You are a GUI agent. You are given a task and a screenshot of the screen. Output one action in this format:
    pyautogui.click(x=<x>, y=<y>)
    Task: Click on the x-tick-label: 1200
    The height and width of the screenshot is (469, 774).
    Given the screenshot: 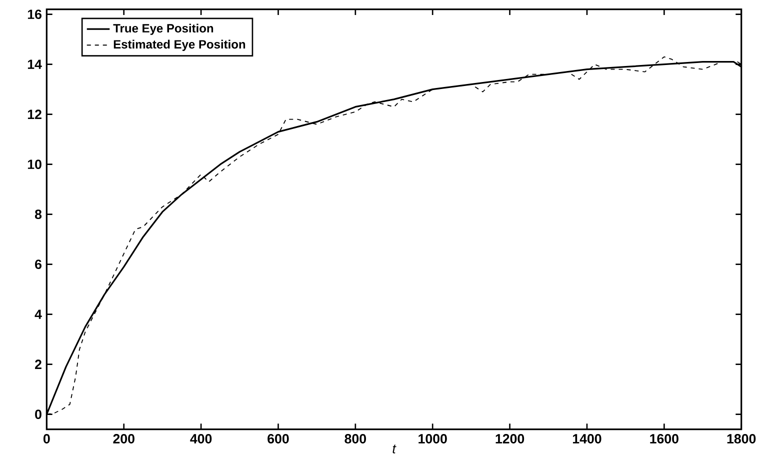 What is the action you would take?
    pyautogui.click(x=510, y=439)
    